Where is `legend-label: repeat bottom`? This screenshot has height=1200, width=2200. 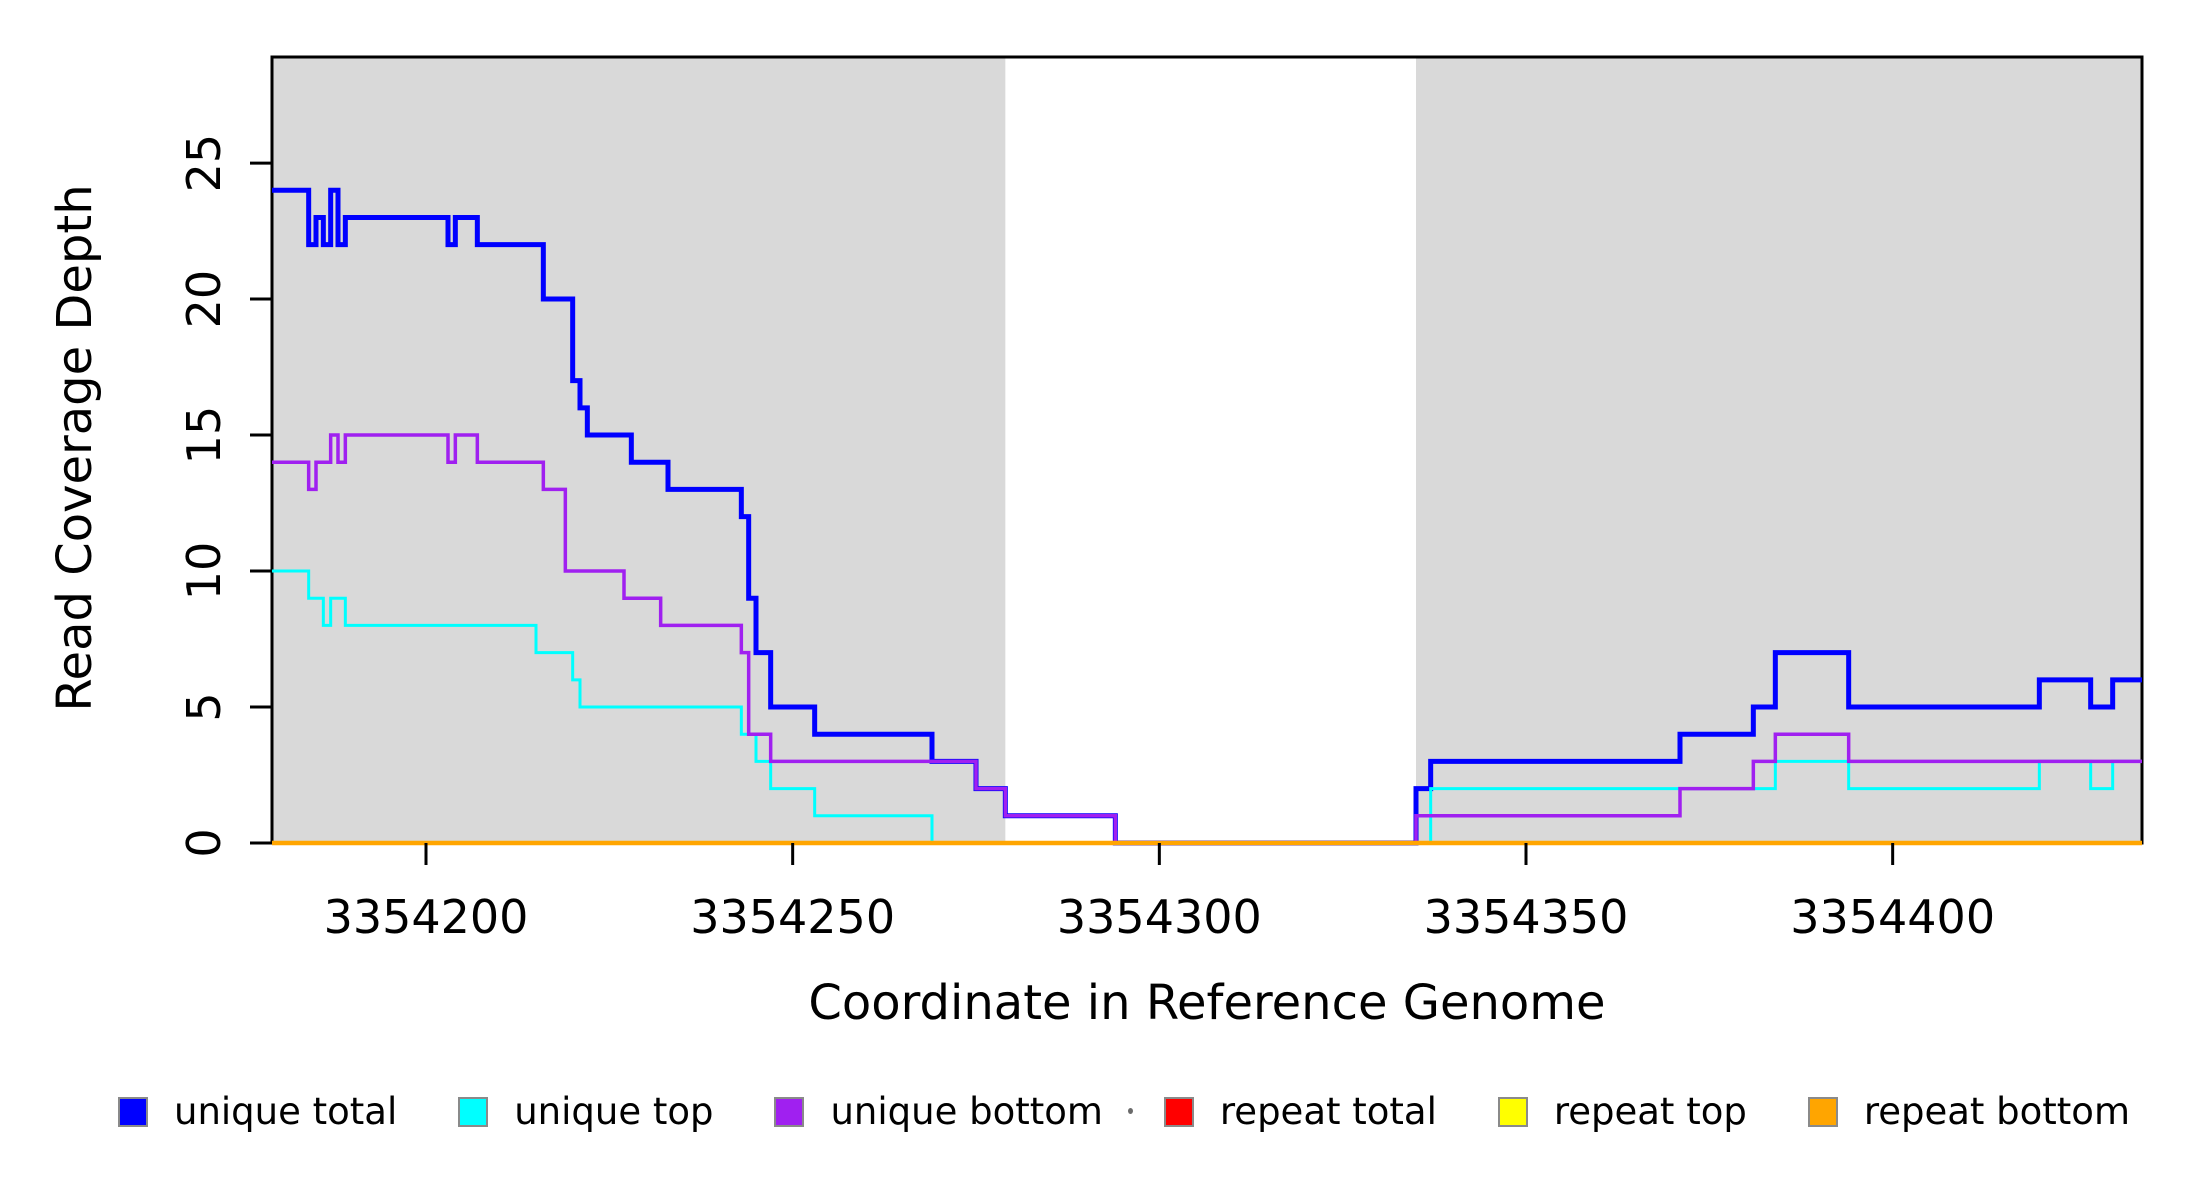
legend-label: repeat bottom is located at coordinates (1996, 1111).